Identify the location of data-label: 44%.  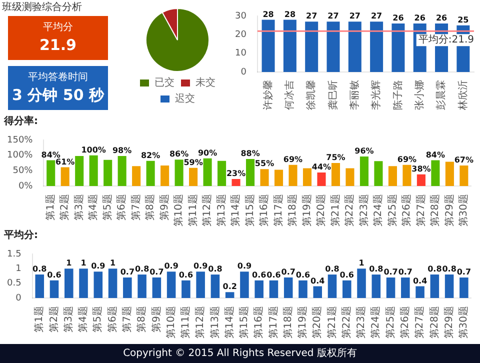
(322, 167).